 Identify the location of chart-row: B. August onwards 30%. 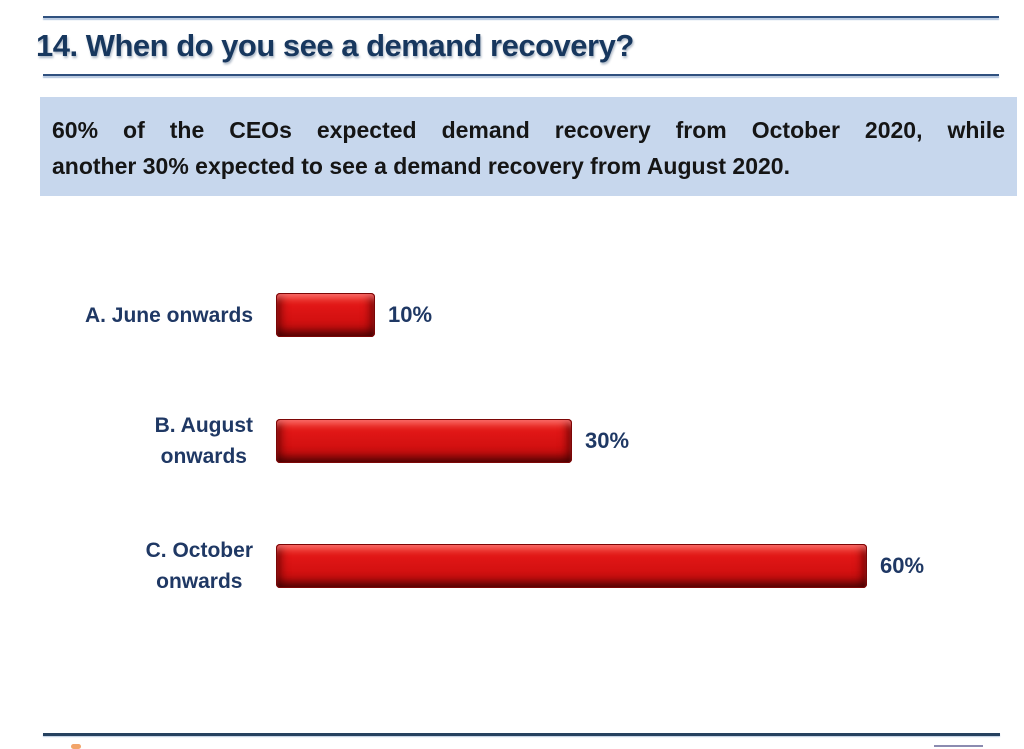
(512, 441).